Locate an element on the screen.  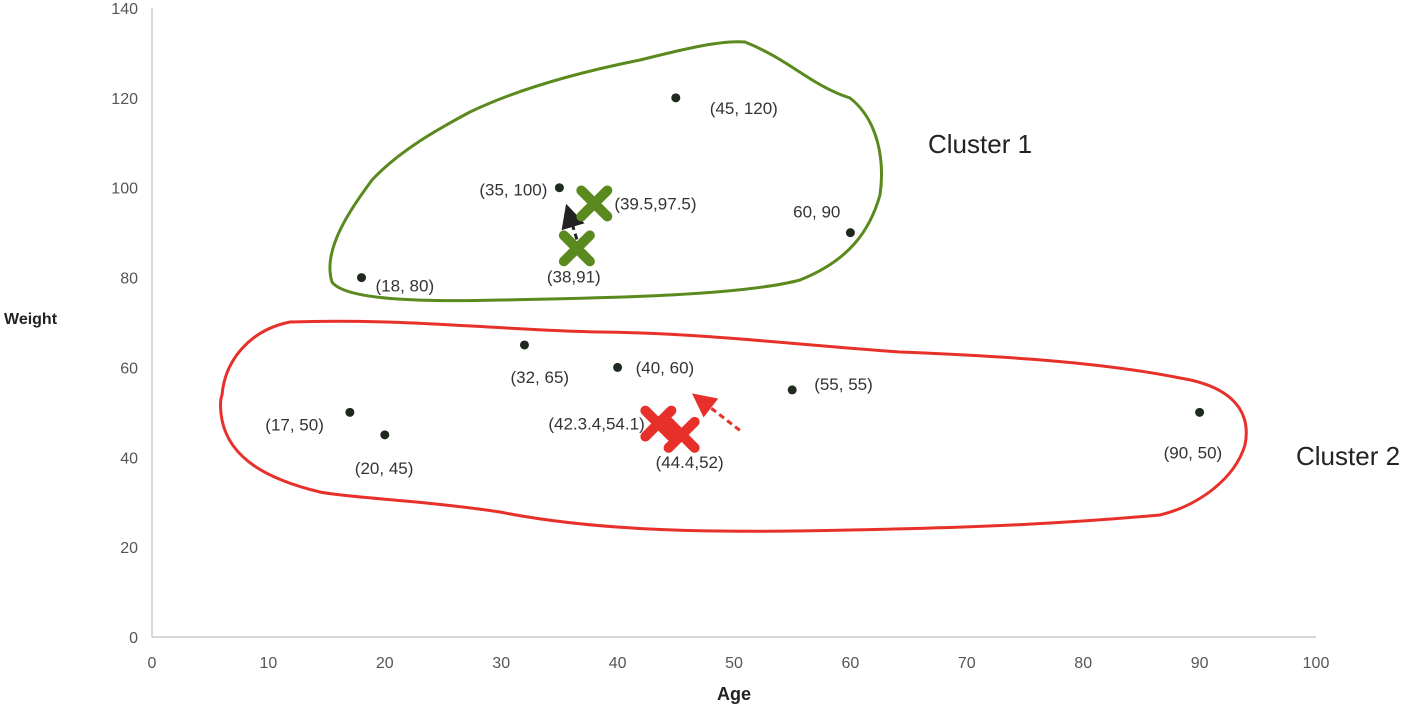
centroid-label: (44.4,52) is located at coordinates (690, 462).